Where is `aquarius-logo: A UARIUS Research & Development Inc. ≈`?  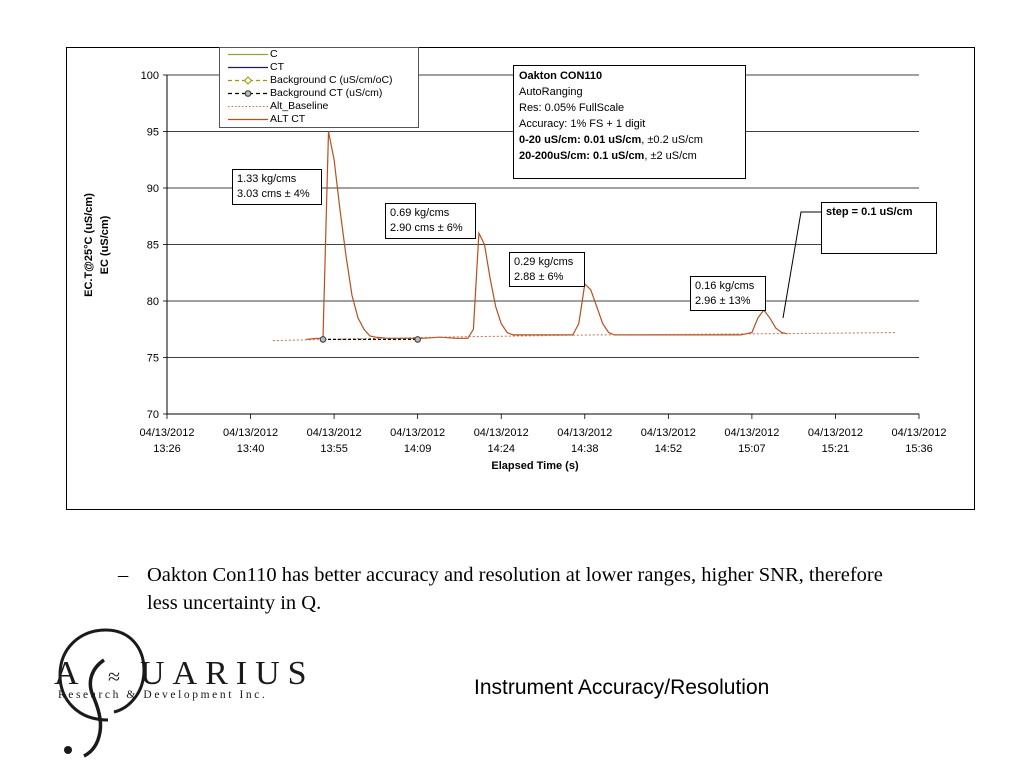
aquarius-logo: A UARIUS Research & Development Inc. ≈ is located at coordinates (184, 693).